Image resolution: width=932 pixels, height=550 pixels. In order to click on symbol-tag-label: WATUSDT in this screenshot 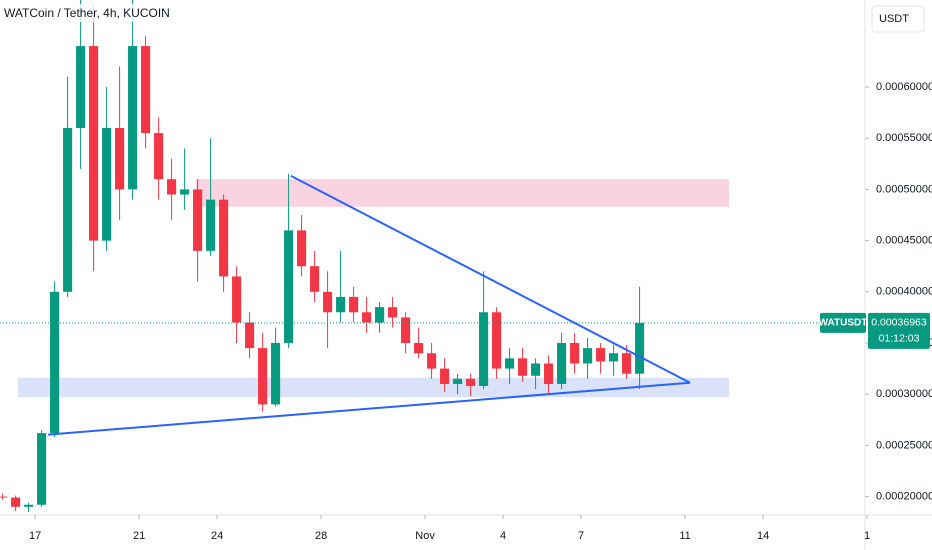, I will do `click(843, 323)`.